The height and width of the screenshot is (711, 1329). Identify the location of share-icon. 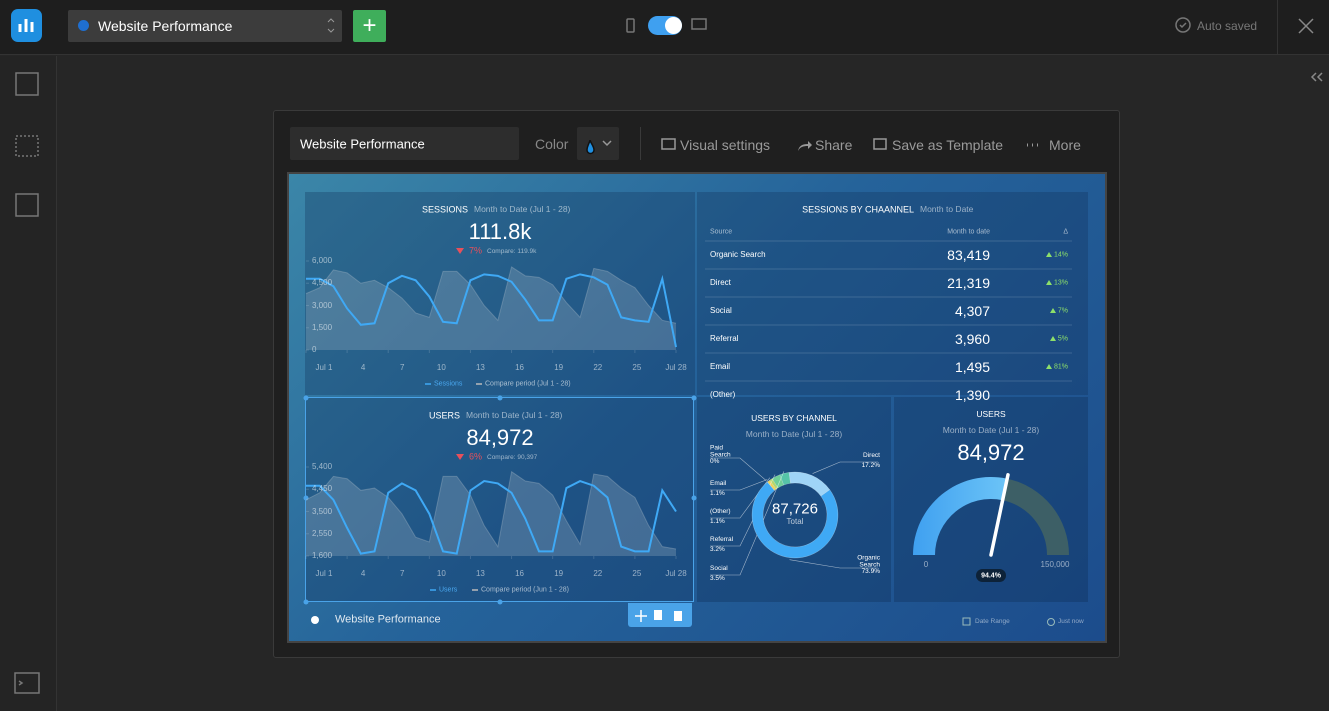
(805, 146).